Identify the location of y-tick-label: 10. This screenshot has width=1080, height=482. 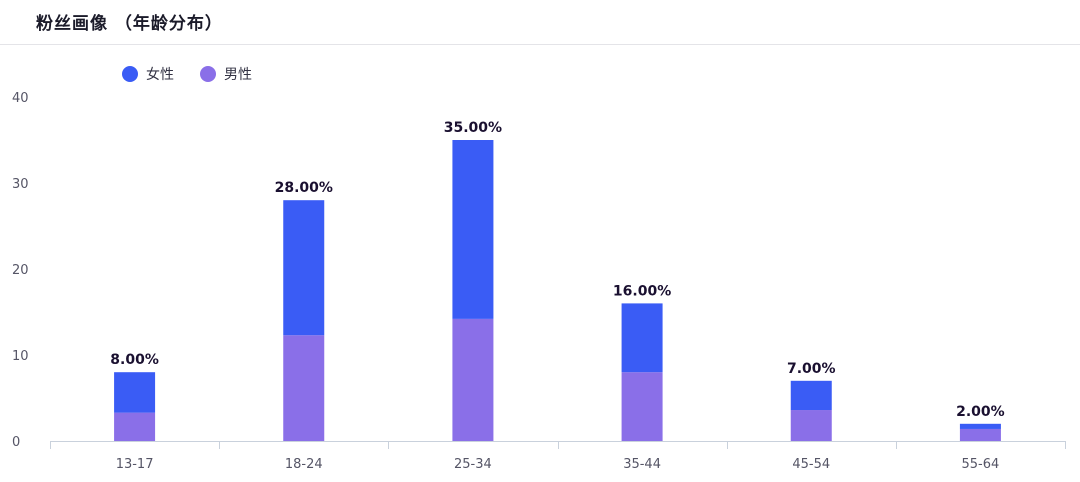
(20, 356).